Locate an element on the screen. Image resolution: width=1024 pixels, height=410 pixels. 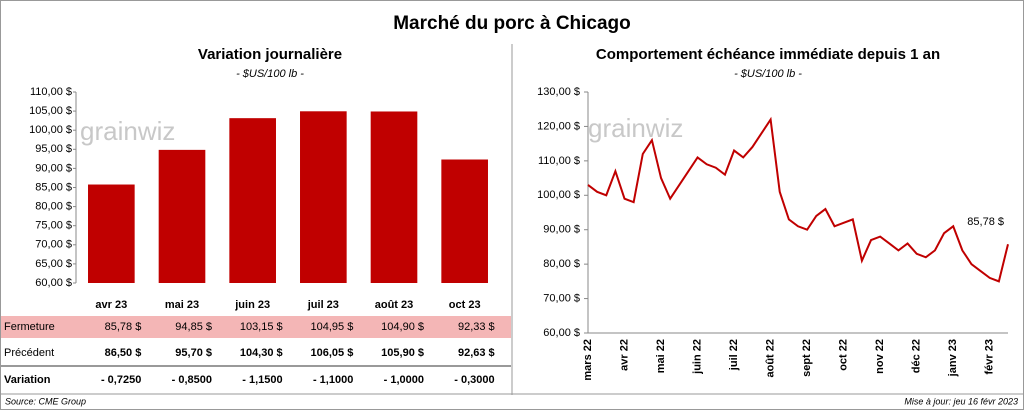
chart-title: Variation journalière is located at coordinates (270, 54).